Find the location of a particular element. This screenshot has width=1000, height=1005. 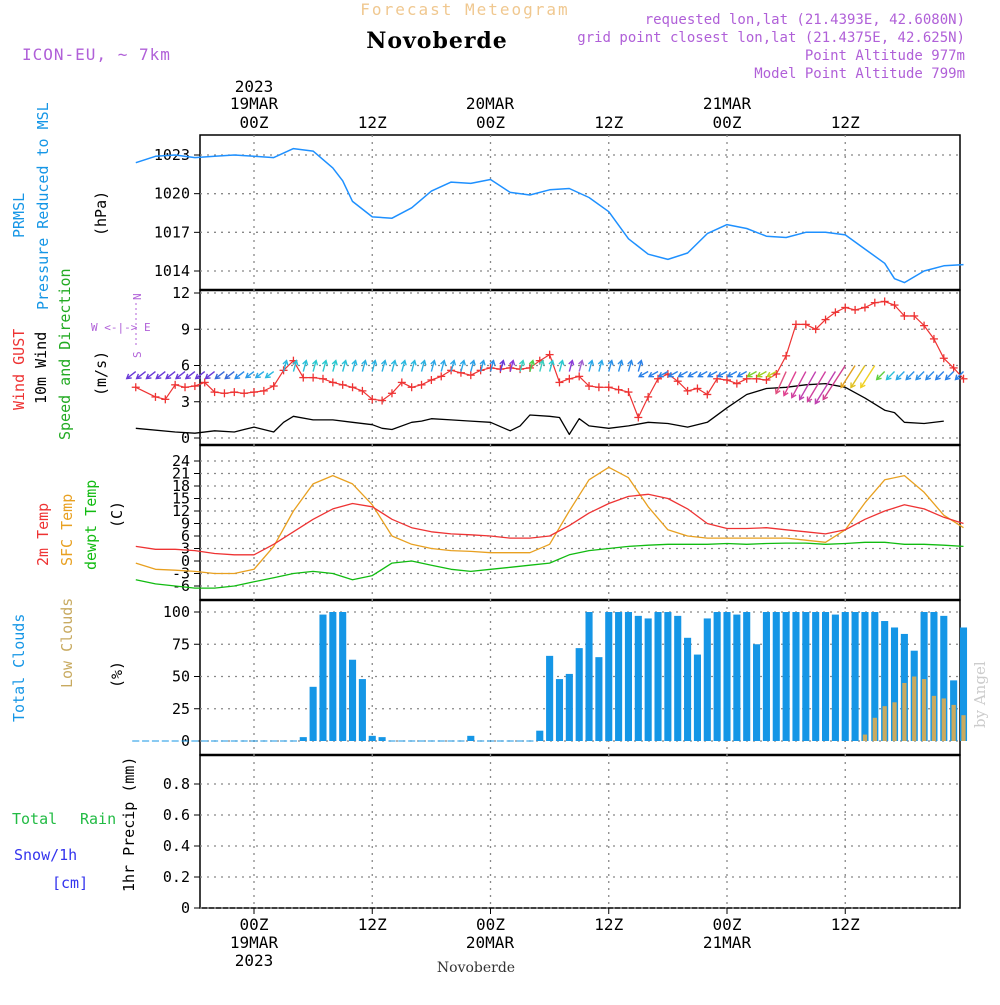

label-rain: Rain is located at coordinates (98, 819).